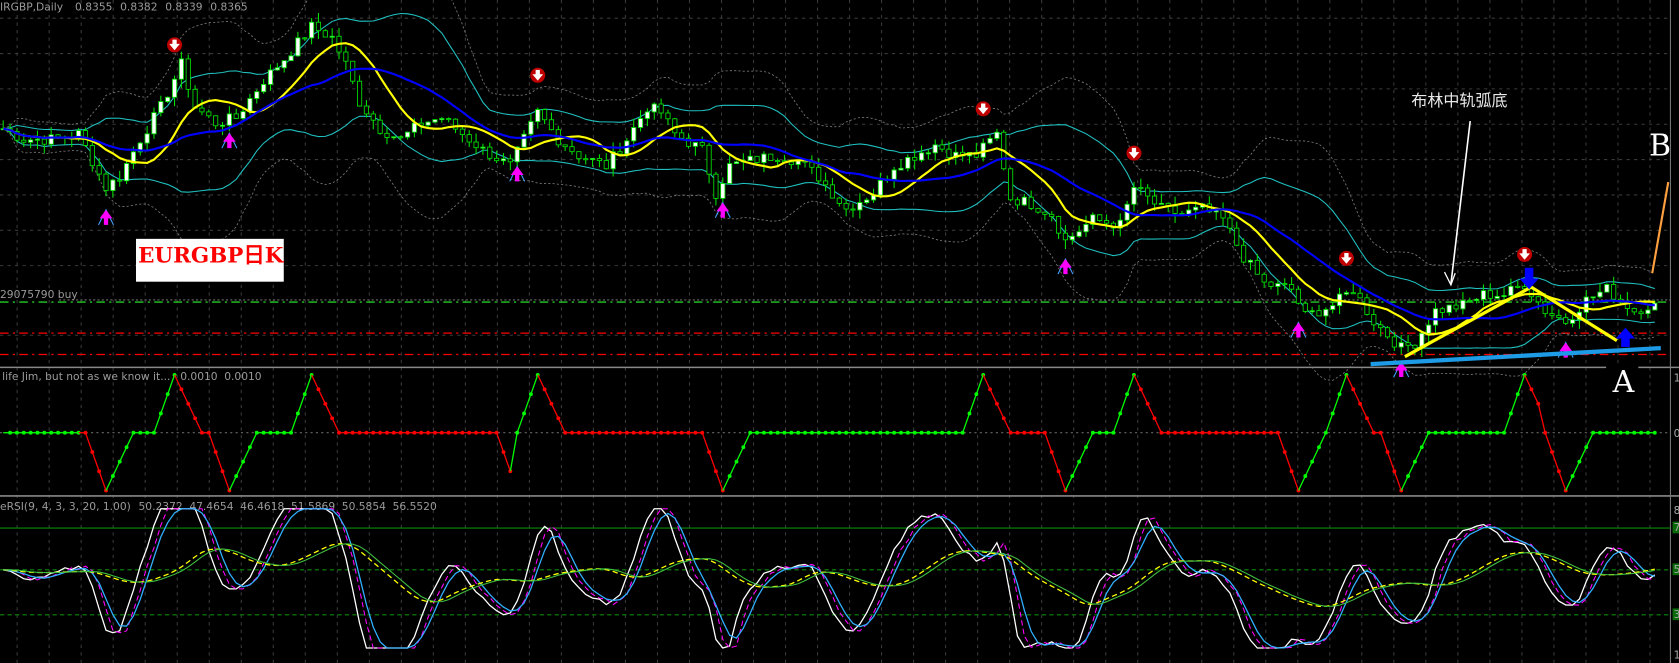  I want to click on chart-label-box, so click(209, 260).